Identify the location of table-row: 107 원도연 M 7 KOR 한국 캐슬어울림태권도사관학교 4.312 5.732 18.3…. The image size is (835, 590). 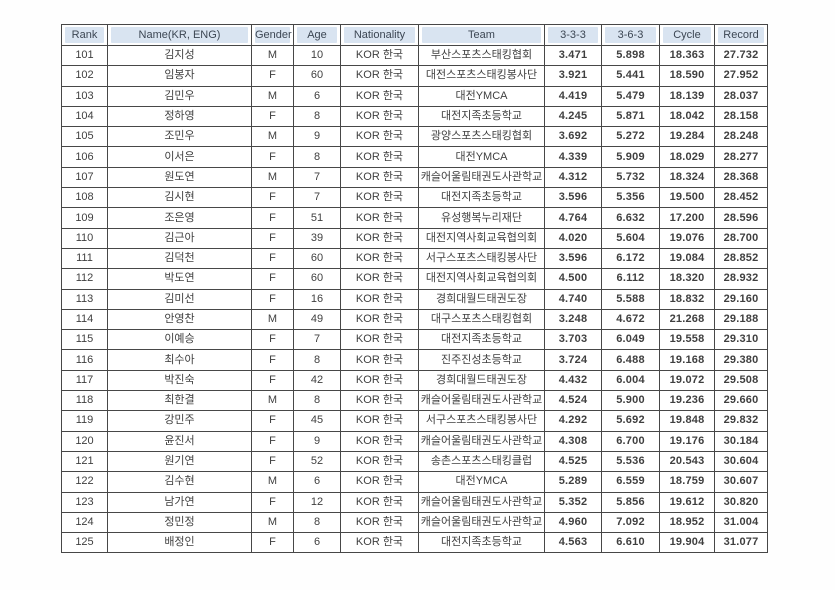
(414, 177).